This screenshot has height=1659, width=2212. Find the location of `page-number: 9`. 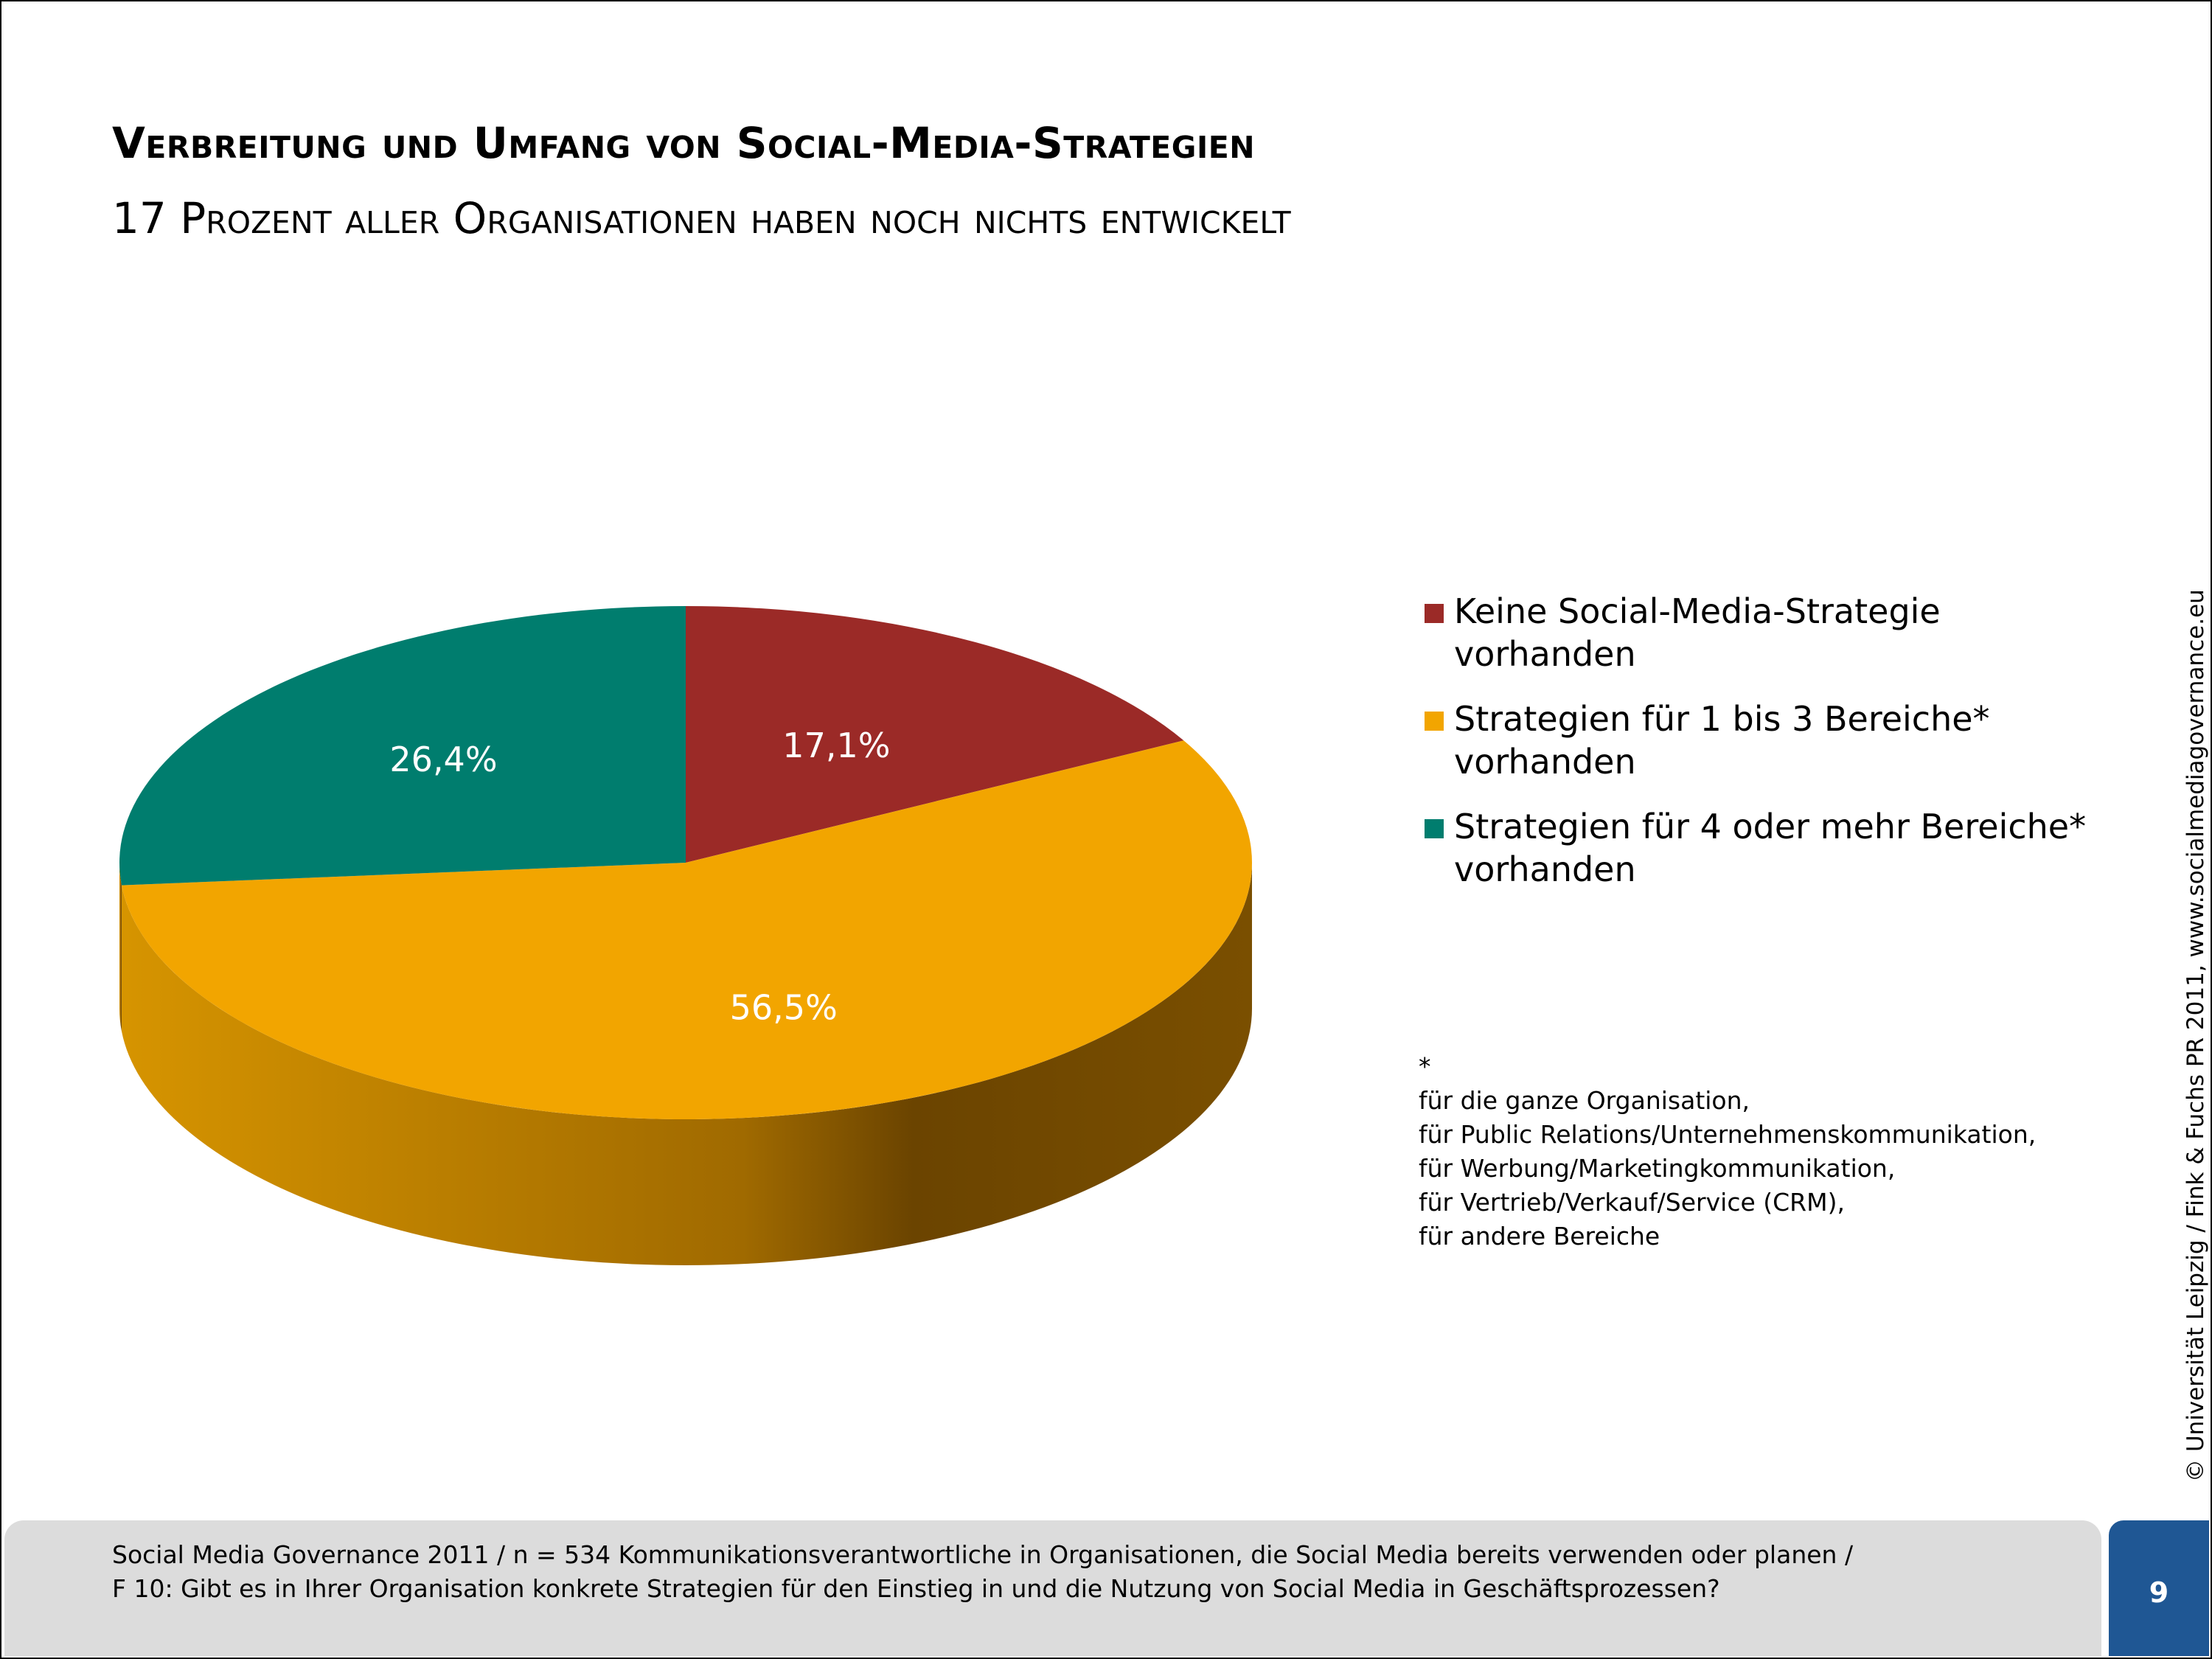

page-number: 9 is located at coordinates (2159, 1592).